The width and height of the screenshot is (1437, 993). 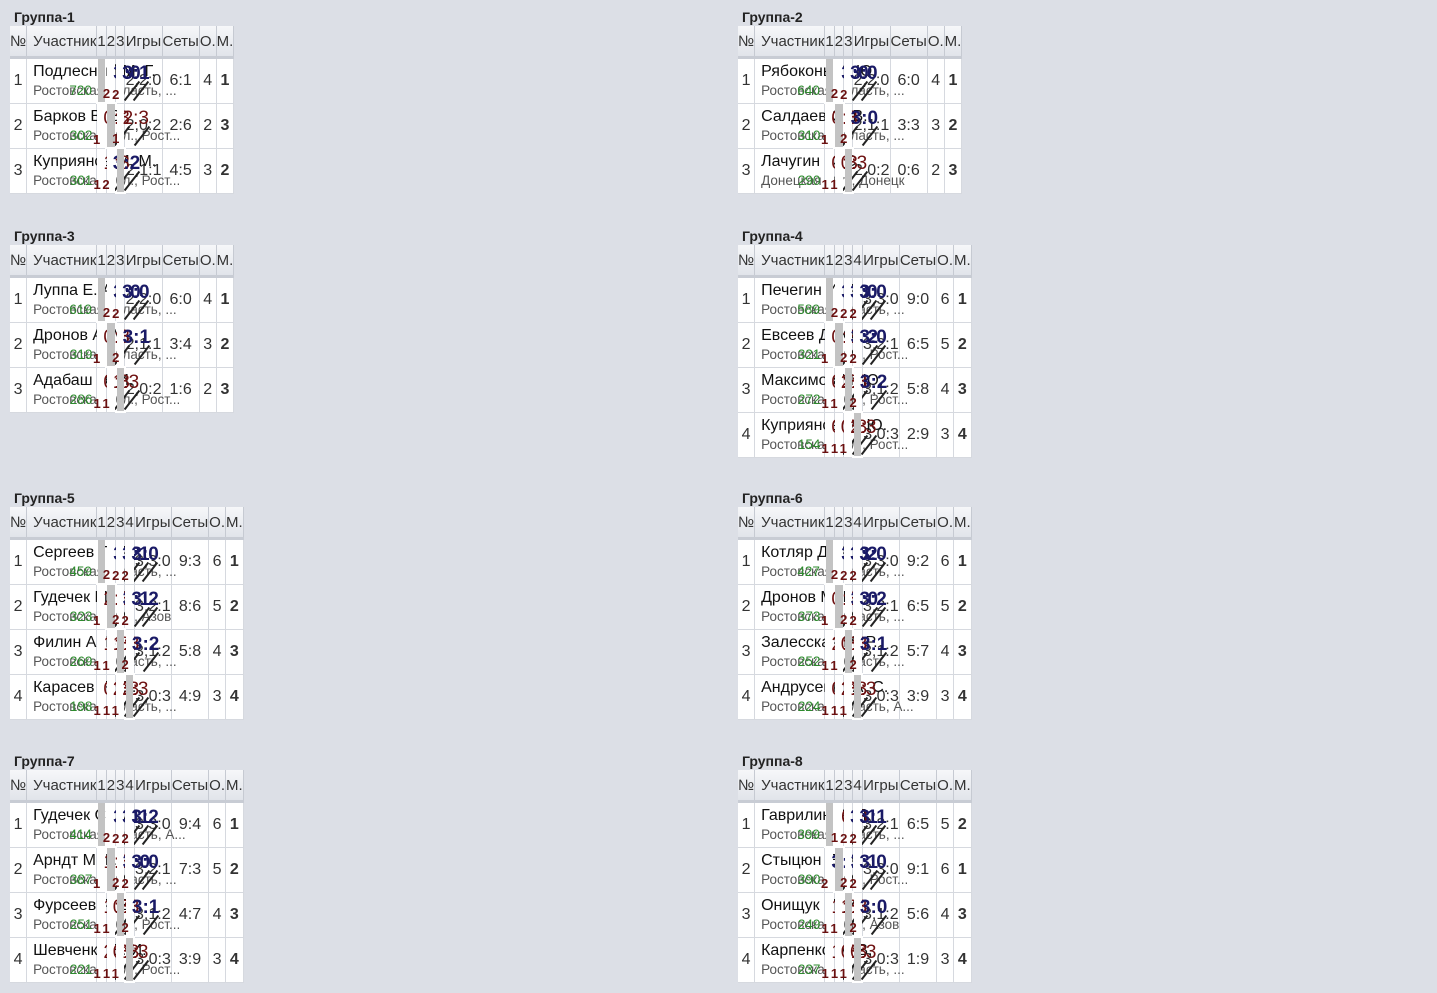 I want to click on player-cell: Дронов М. Г. Ростовская область, ... 373, so click(x=829, y=607).